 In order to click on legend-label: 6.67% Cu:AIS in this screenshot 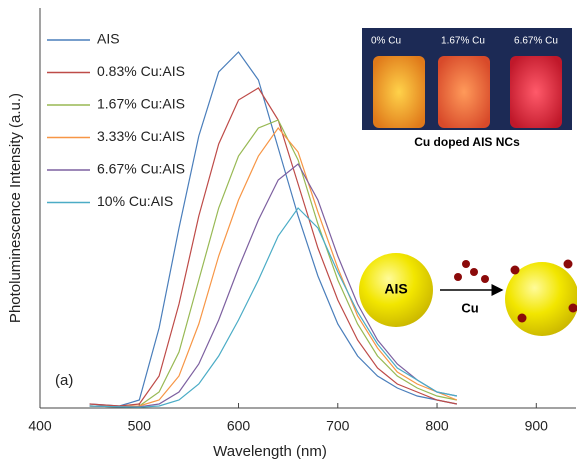, I will do `click(141, 169)`.